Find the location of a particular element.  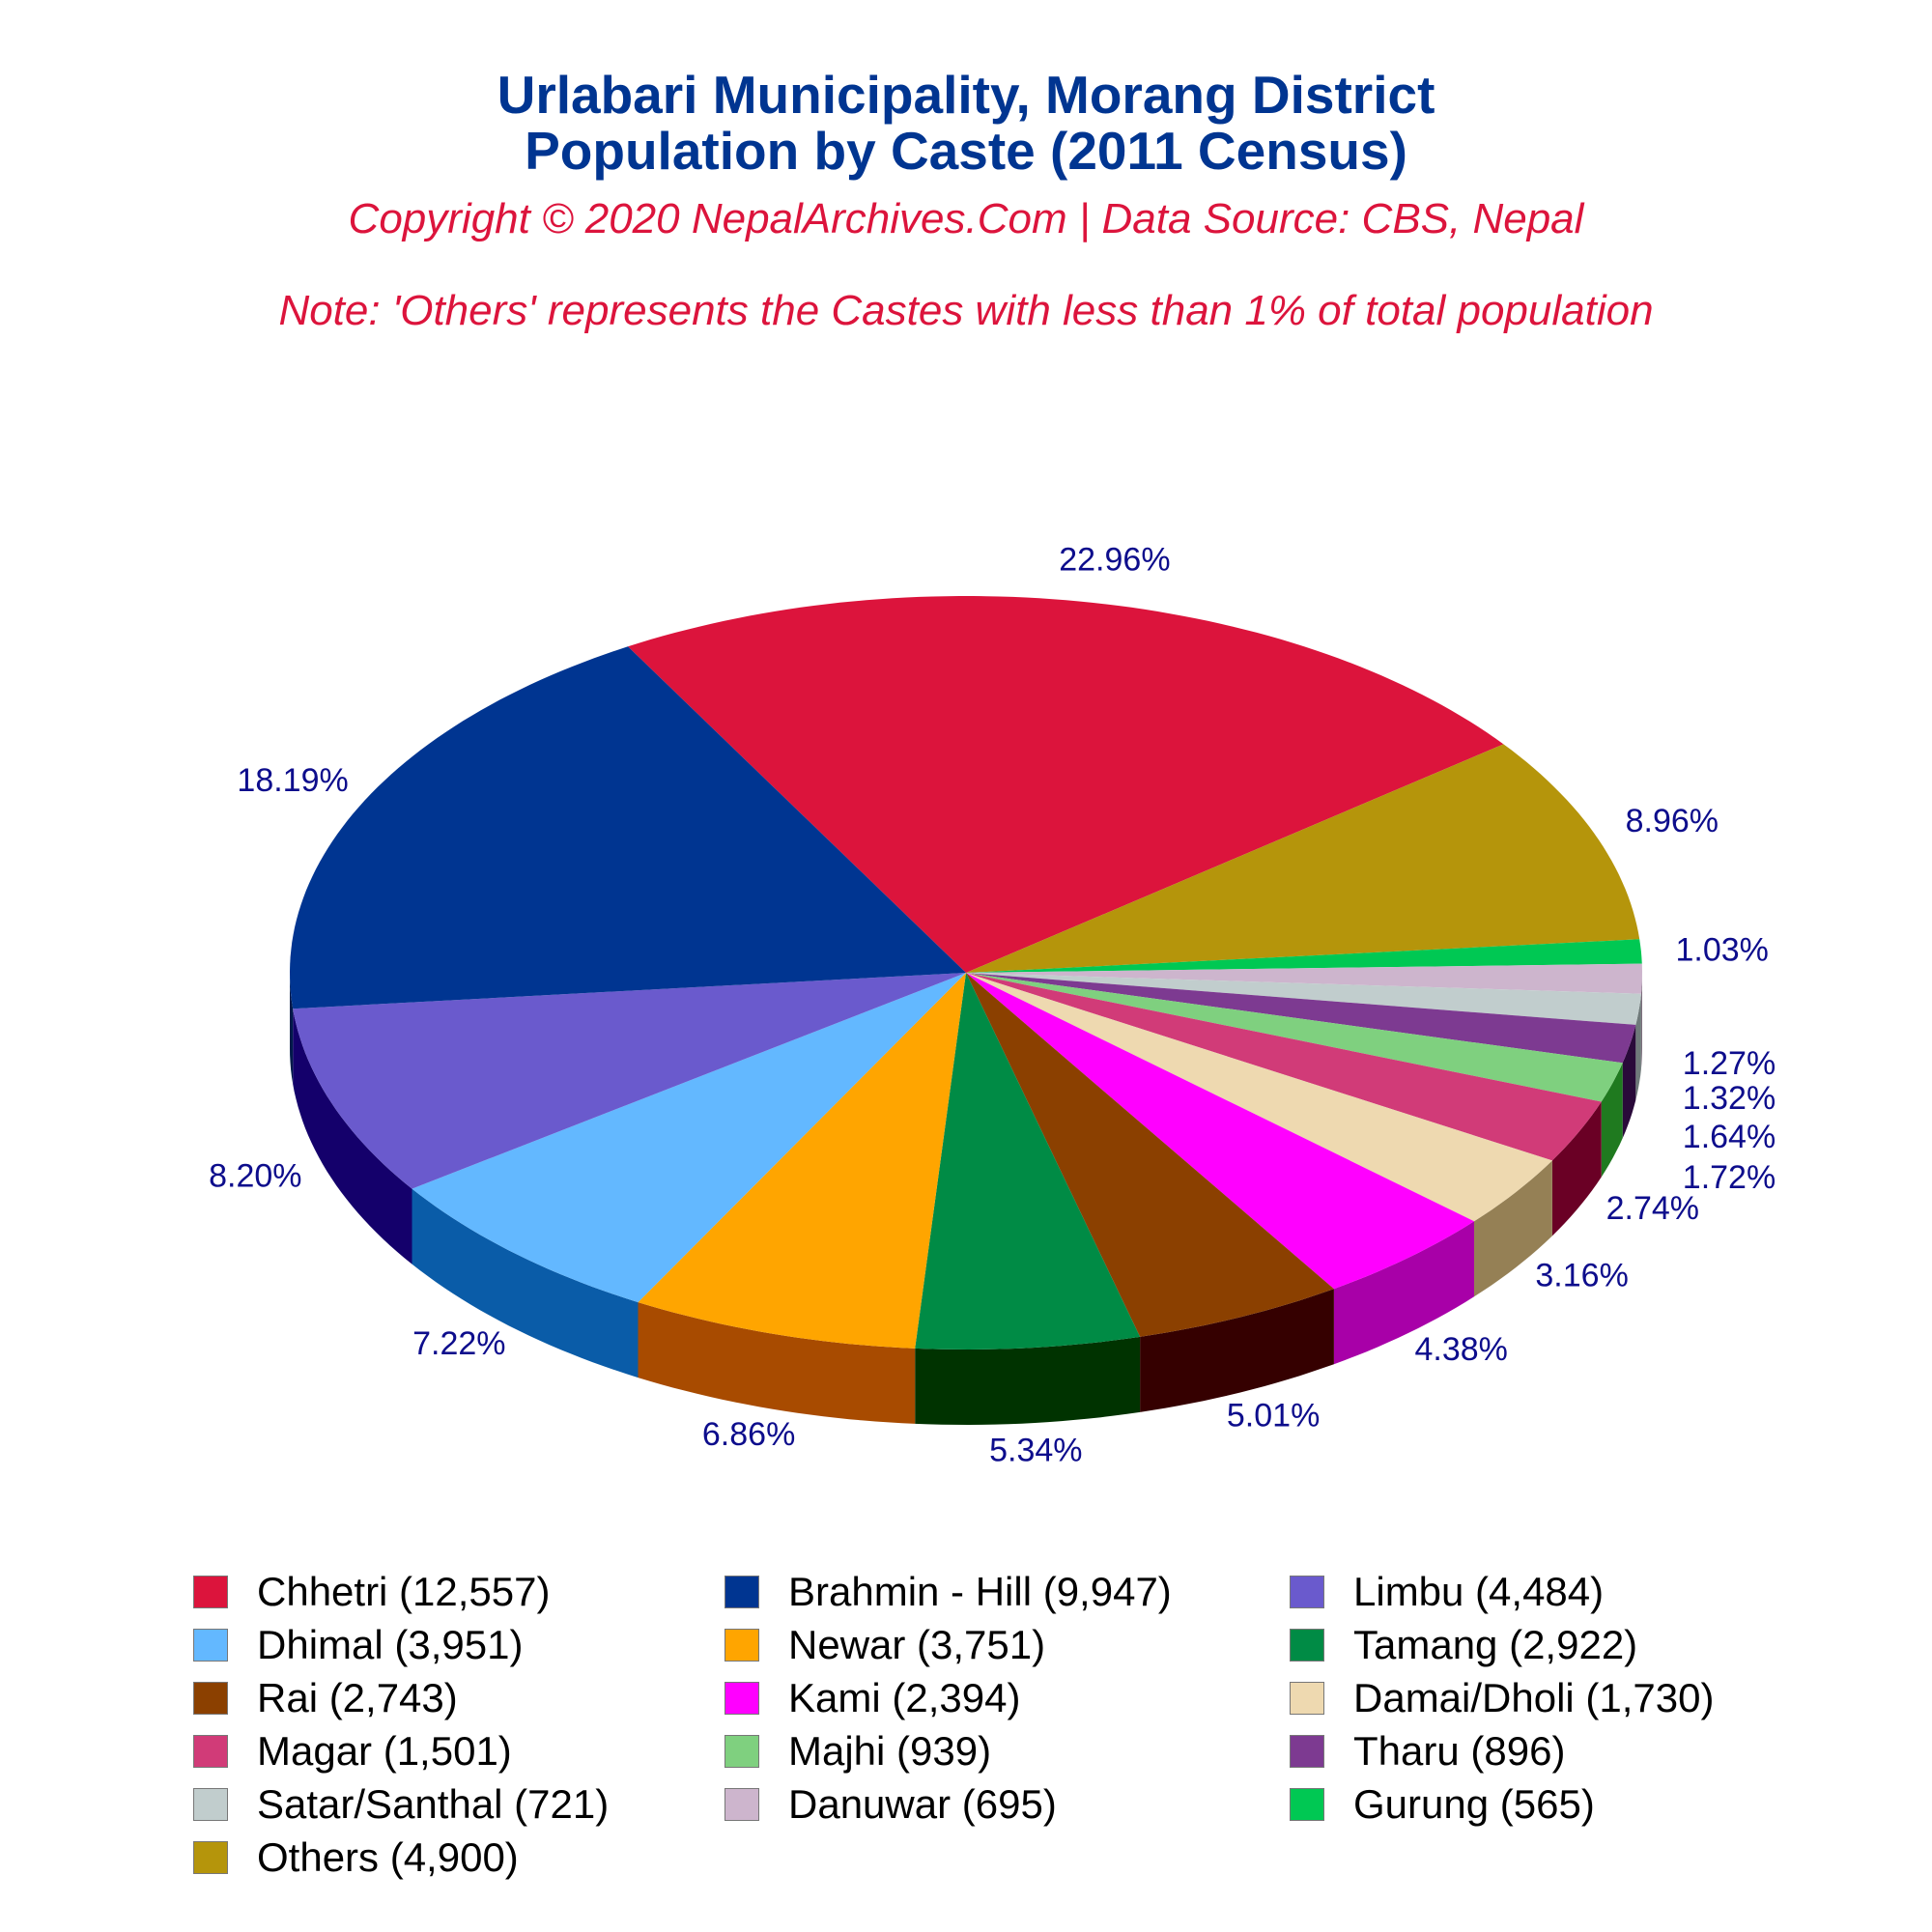

pie-slice-dhimal is located at coordinates (689, 1138).